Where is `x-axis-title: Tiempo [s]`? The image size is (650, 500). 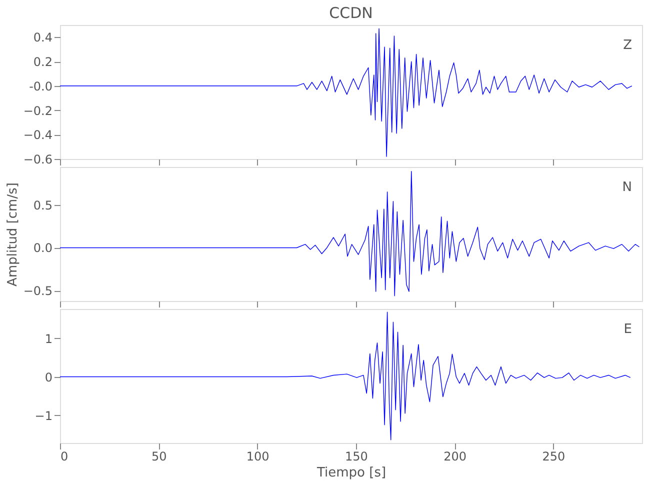
x-axis-title: Tiempo [s] is located at coordinates (351, 473).